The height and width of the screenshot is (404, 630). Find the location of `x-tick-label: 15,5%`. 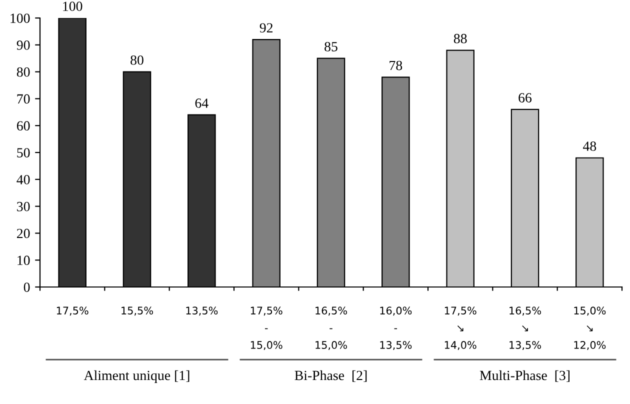

x-tick-label: 15,5% is located at coordinates (137, 311).